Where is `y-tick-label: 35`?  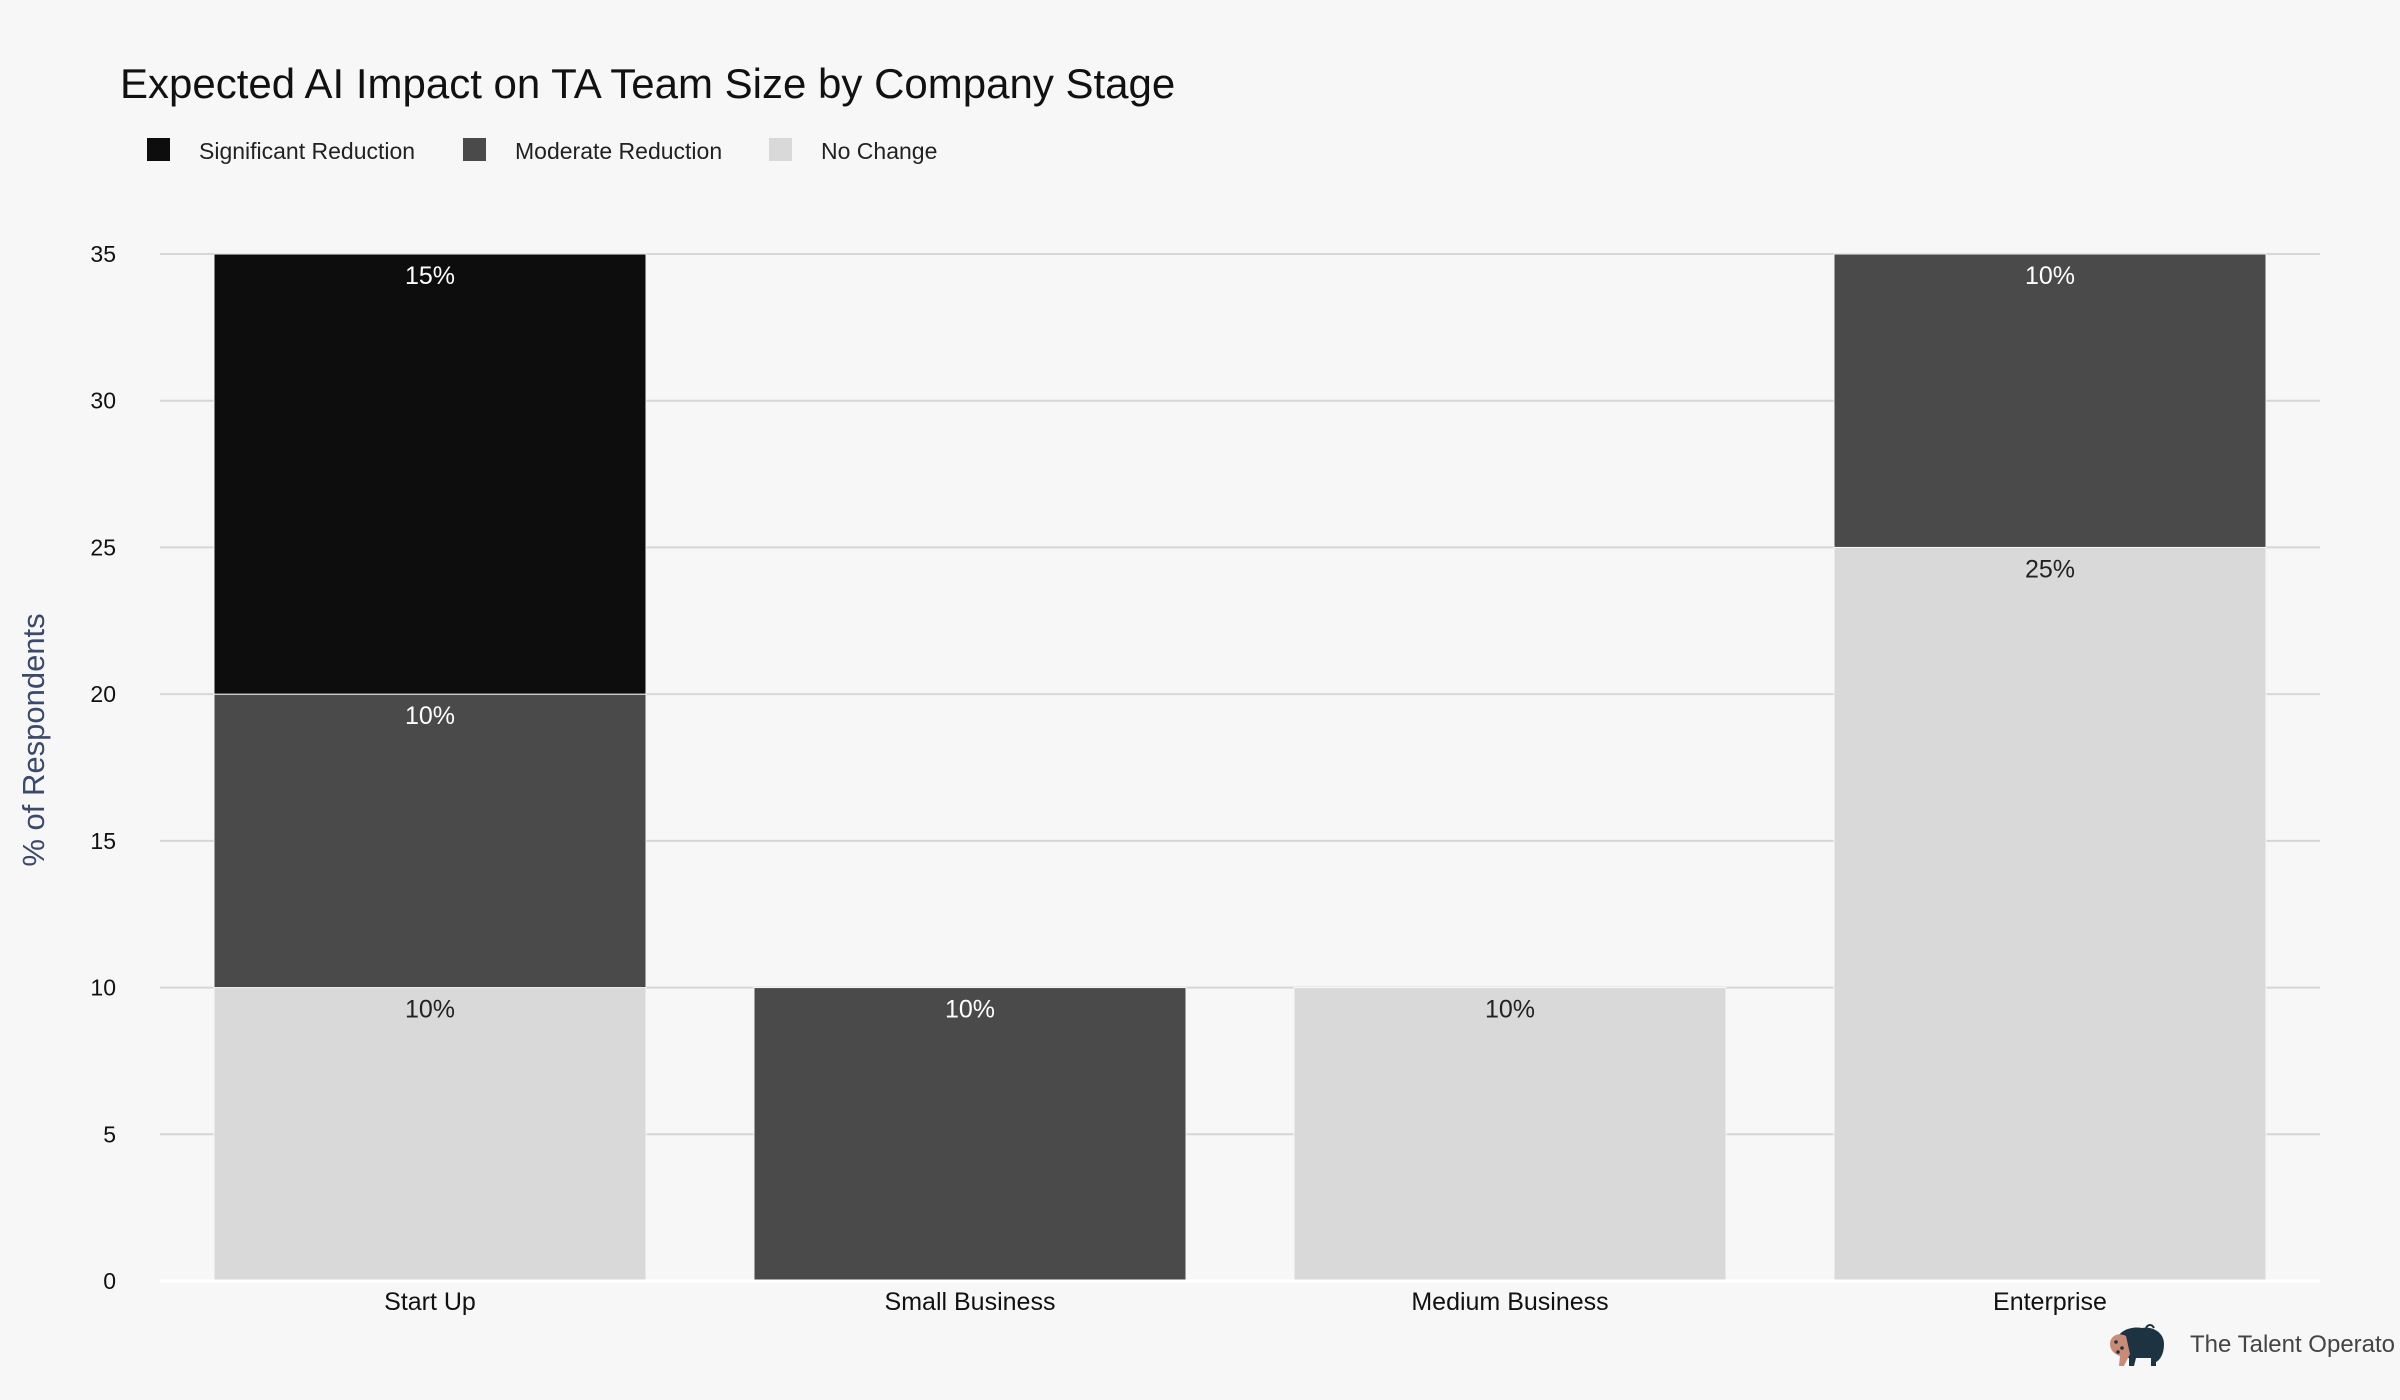 y-tick-label: 35 is located at coordinates (103, 254).